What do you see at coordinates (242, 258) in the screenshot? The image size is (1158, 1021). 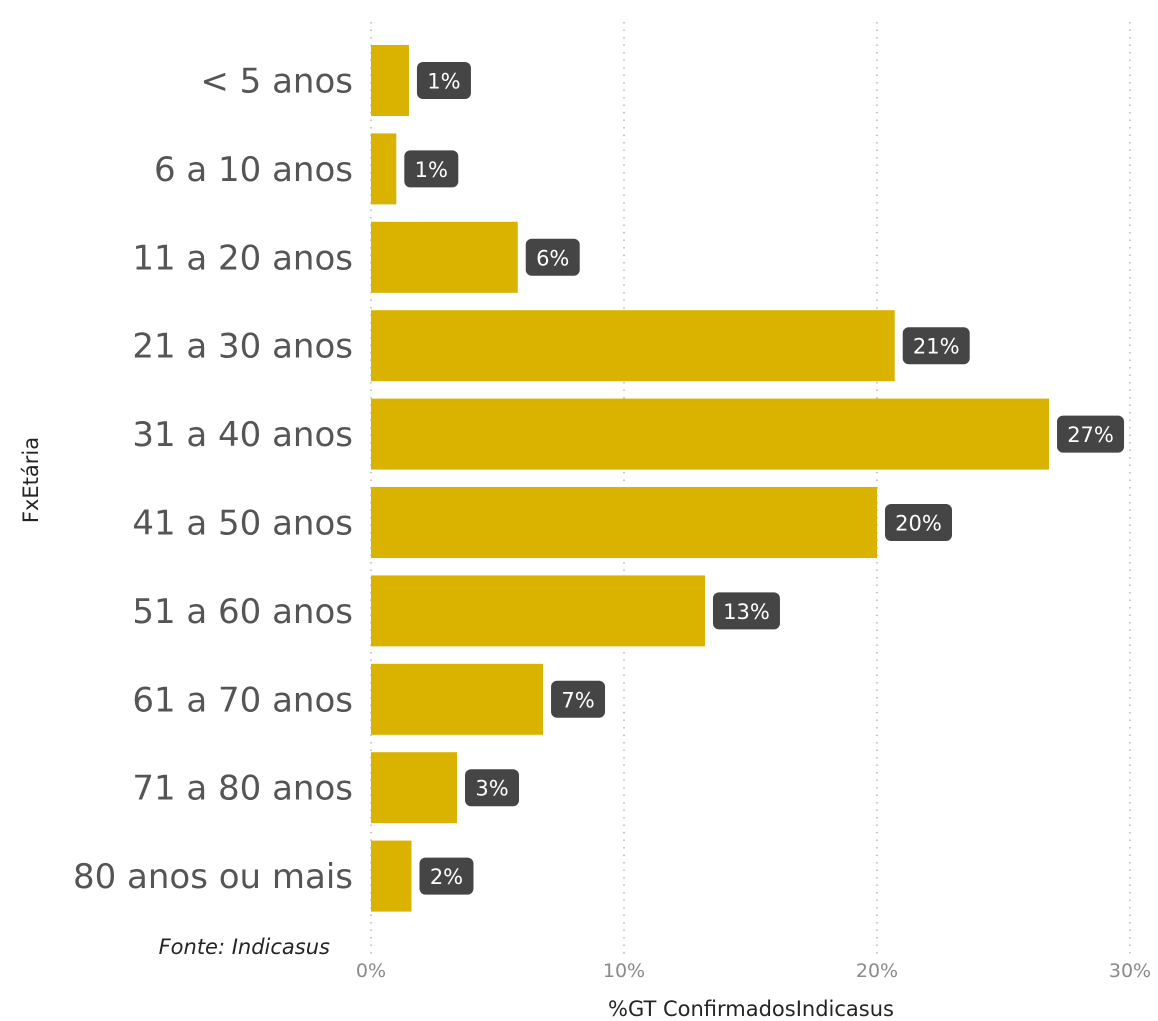 I see `category-label-2: 11 a 20 anos` at bounding box center [242, 258].